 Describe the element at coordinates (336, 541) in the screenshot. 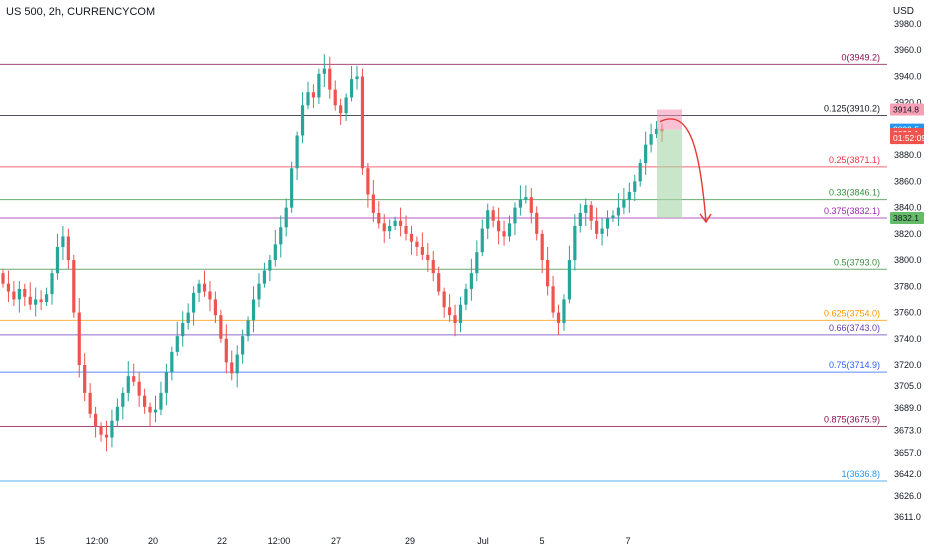

I see `x-tick-label: 27` at that location.